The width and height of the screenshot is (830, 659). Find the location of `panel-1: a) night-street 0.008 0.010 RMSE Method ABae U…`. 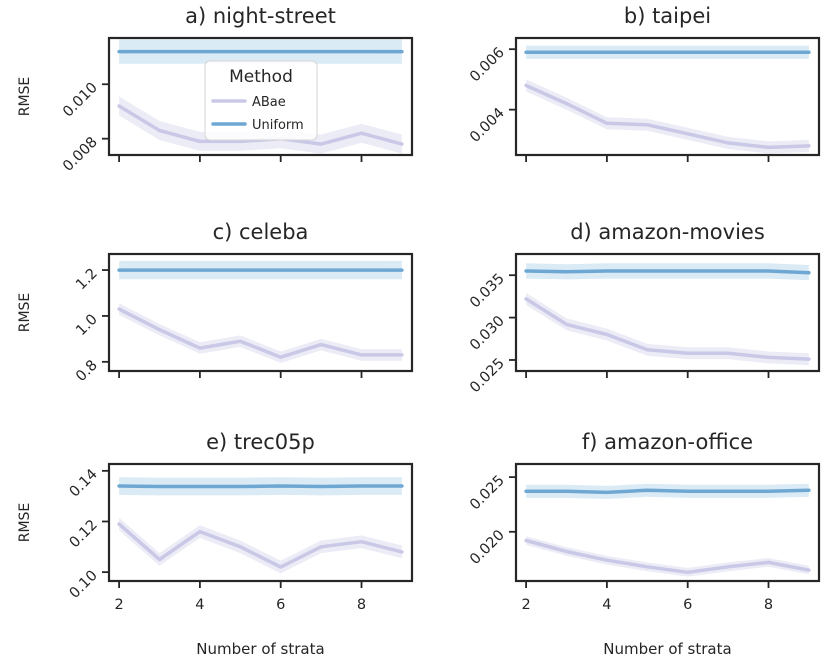

panel-1: a) night-street 0.008 0.010 RMSE Method ABae U… is located at coordinates (215, 89).